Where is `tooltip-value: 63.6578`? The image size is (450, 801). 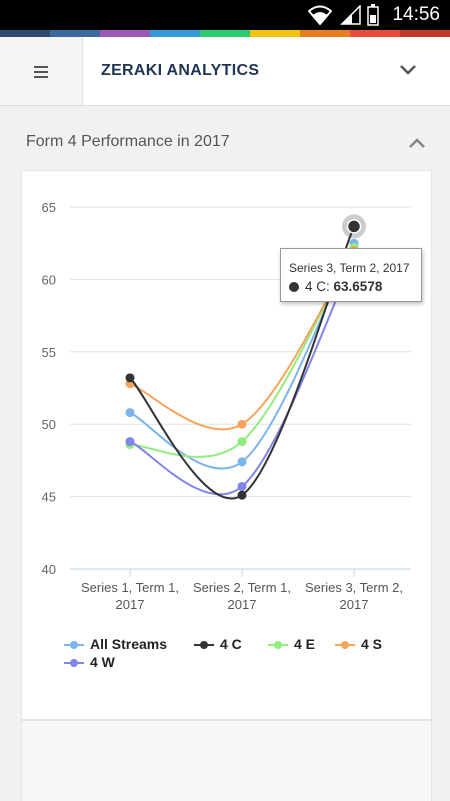 tooltip-value: 63.6578 is located at coordinates (358, 286).